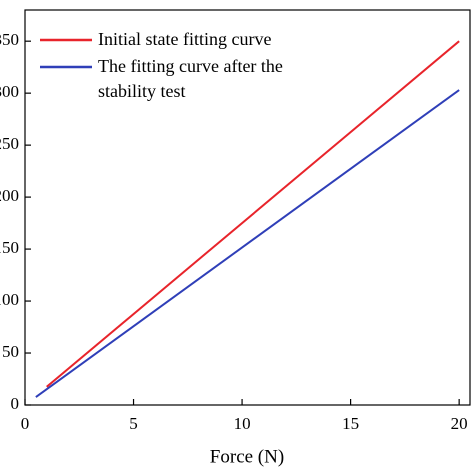 The image size is (474, 474). I want to click on y-tick-label: 150, so click(9, 247).